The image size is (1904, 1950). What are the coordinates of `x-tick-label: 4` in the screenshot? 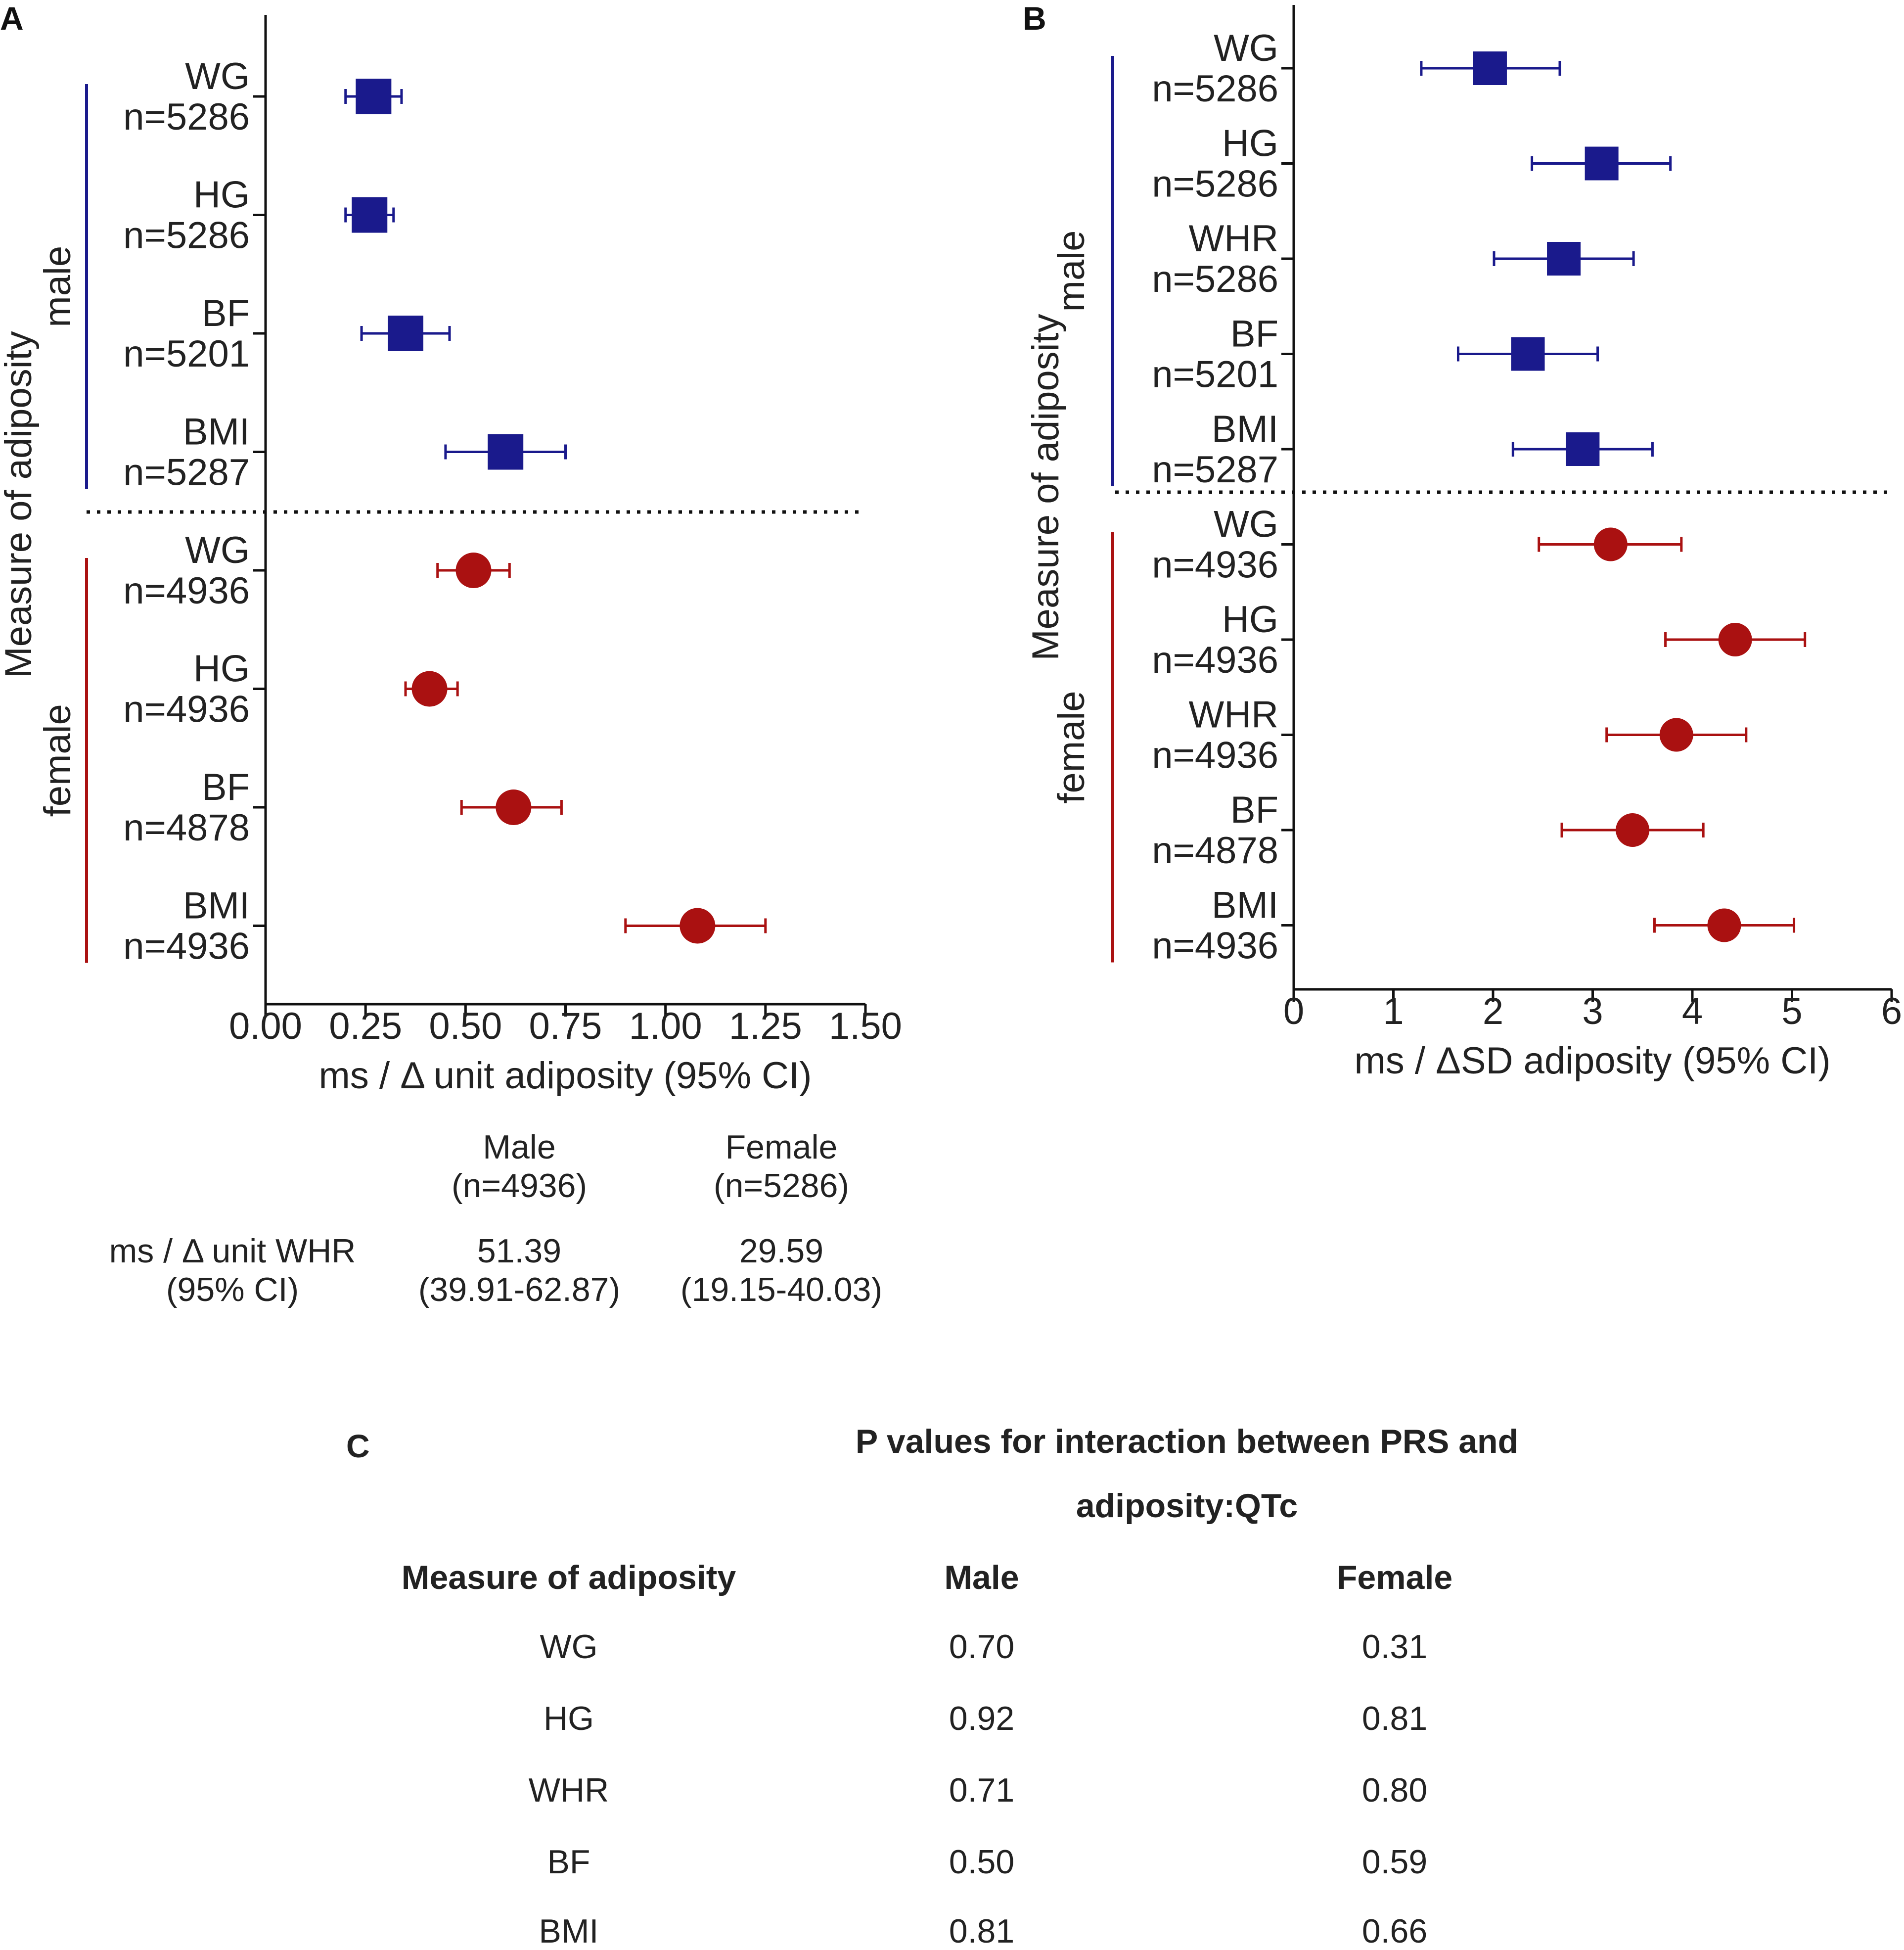 It's located at (1692, 1011).